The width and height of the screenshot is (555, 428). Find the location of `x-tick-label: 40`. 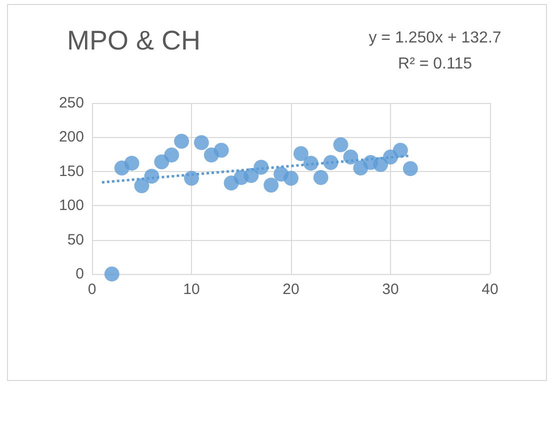

x-tick-label: 40 is located at coordinates (490, 289).